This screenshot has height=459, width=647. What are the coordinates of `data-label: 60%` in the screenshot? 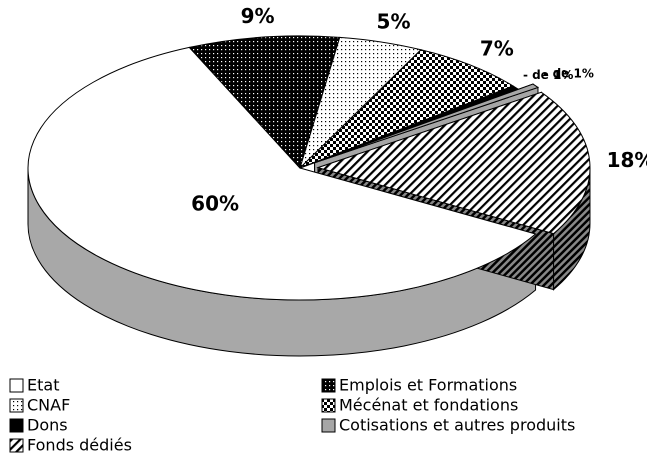 It's located at (215, 204).